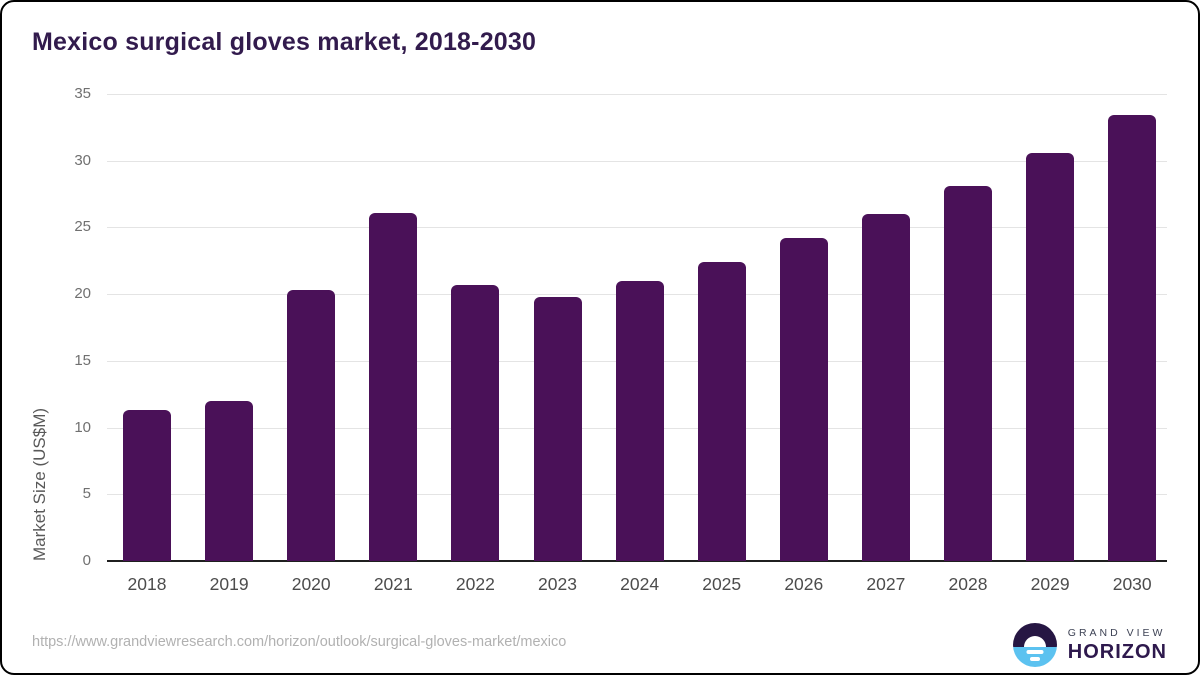 The height and width of the screenshot is (675, 1200). I want to click on bar-2023, so click(557, 428).